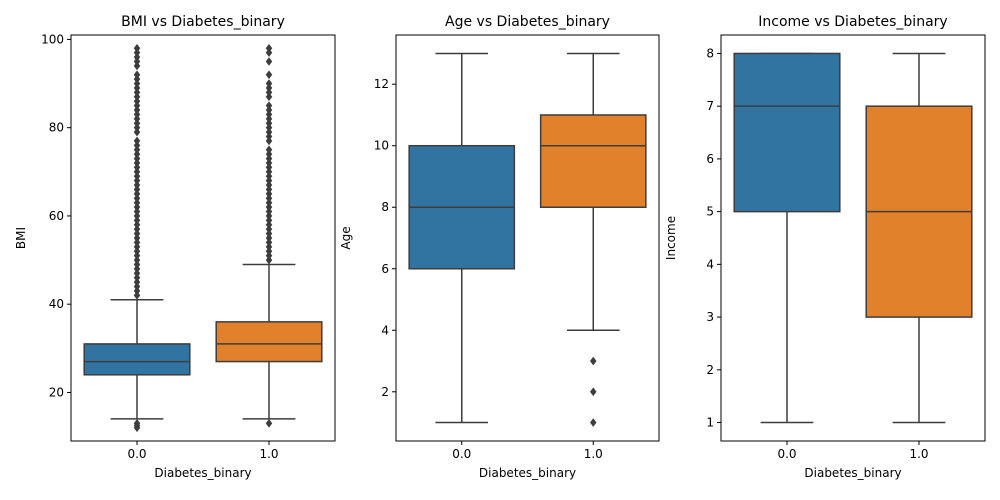 The width and height of the screenshot is (1000, 500). Describe the element at coordinates (203, 22) in the screenshot. I see `chart-title: BMI vs Diabetes_binary` at that location.